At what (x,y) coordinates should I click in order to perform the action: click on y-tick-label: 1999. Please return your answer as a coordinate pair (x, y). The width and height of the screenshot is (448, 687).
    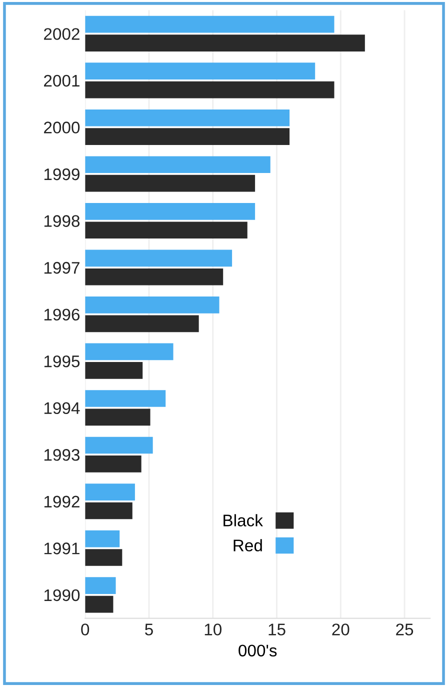
    Looking at the image, I should click on (62, 174).